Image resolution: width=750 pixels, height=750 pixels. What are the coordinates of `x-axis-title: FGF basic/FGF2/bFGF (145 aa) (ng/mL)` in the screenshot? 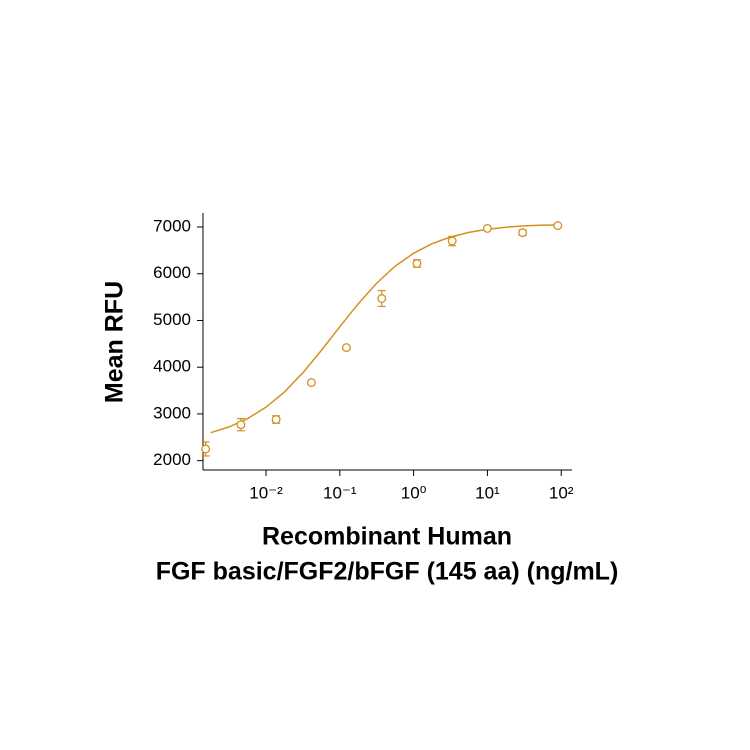 It's located at (387, 572).